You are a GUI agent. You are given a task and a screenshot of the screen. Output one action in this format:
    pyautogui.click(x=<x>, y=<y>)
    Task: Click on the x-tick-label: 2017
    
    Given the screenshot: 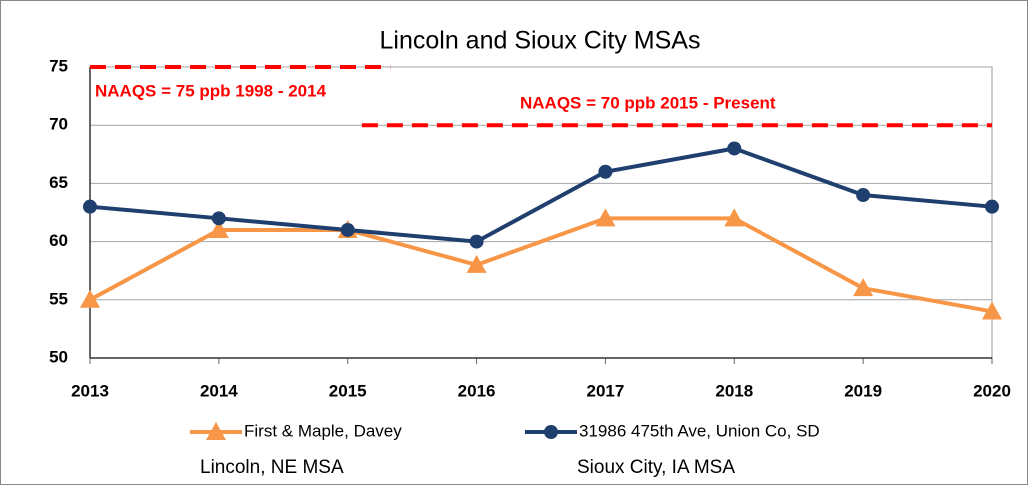 What is the action you would take?
    pyautogui.click(x=606, y=390)
    